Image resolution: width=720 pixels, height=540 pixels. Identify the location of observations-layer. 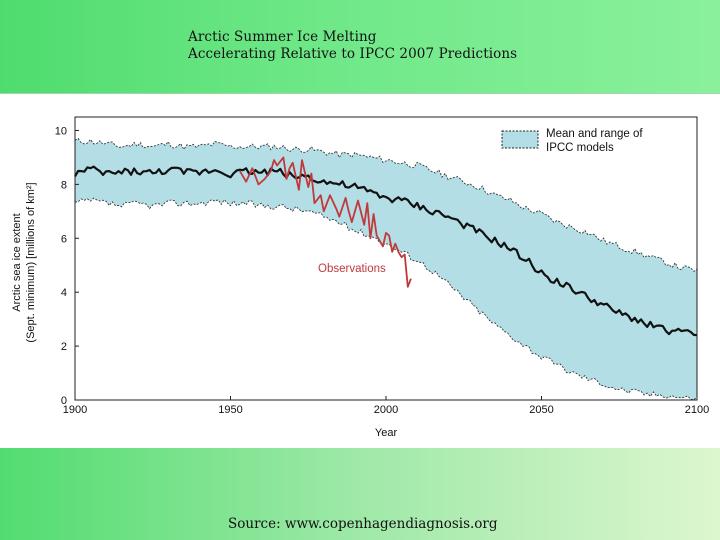
(325, 222).